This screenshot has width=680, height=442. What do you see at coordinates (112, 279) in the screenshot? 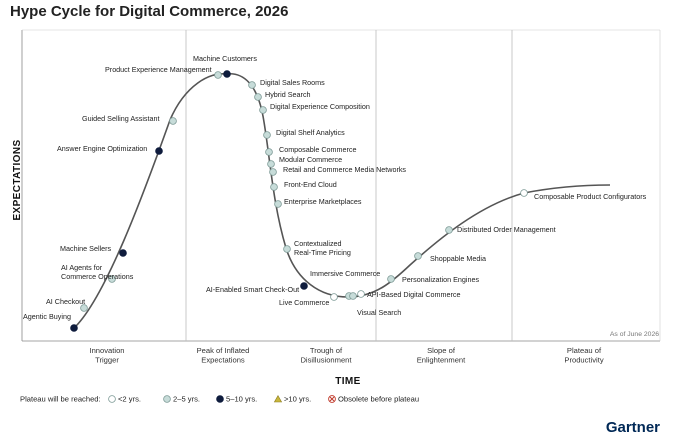
I see `point-ai-agents-for-commerce-operations` at bounding box center [112, 279].